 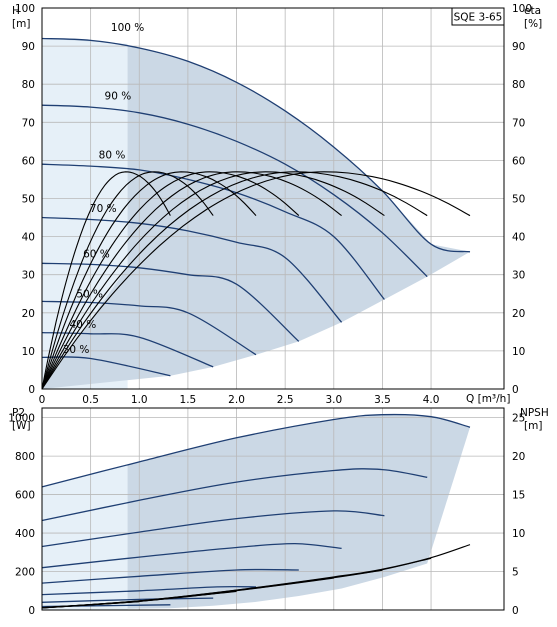 What do you see at coordinates (285, 400) in the screenshot?
I see `x-tick-label: 2.5` at bounding box center [285, 400].